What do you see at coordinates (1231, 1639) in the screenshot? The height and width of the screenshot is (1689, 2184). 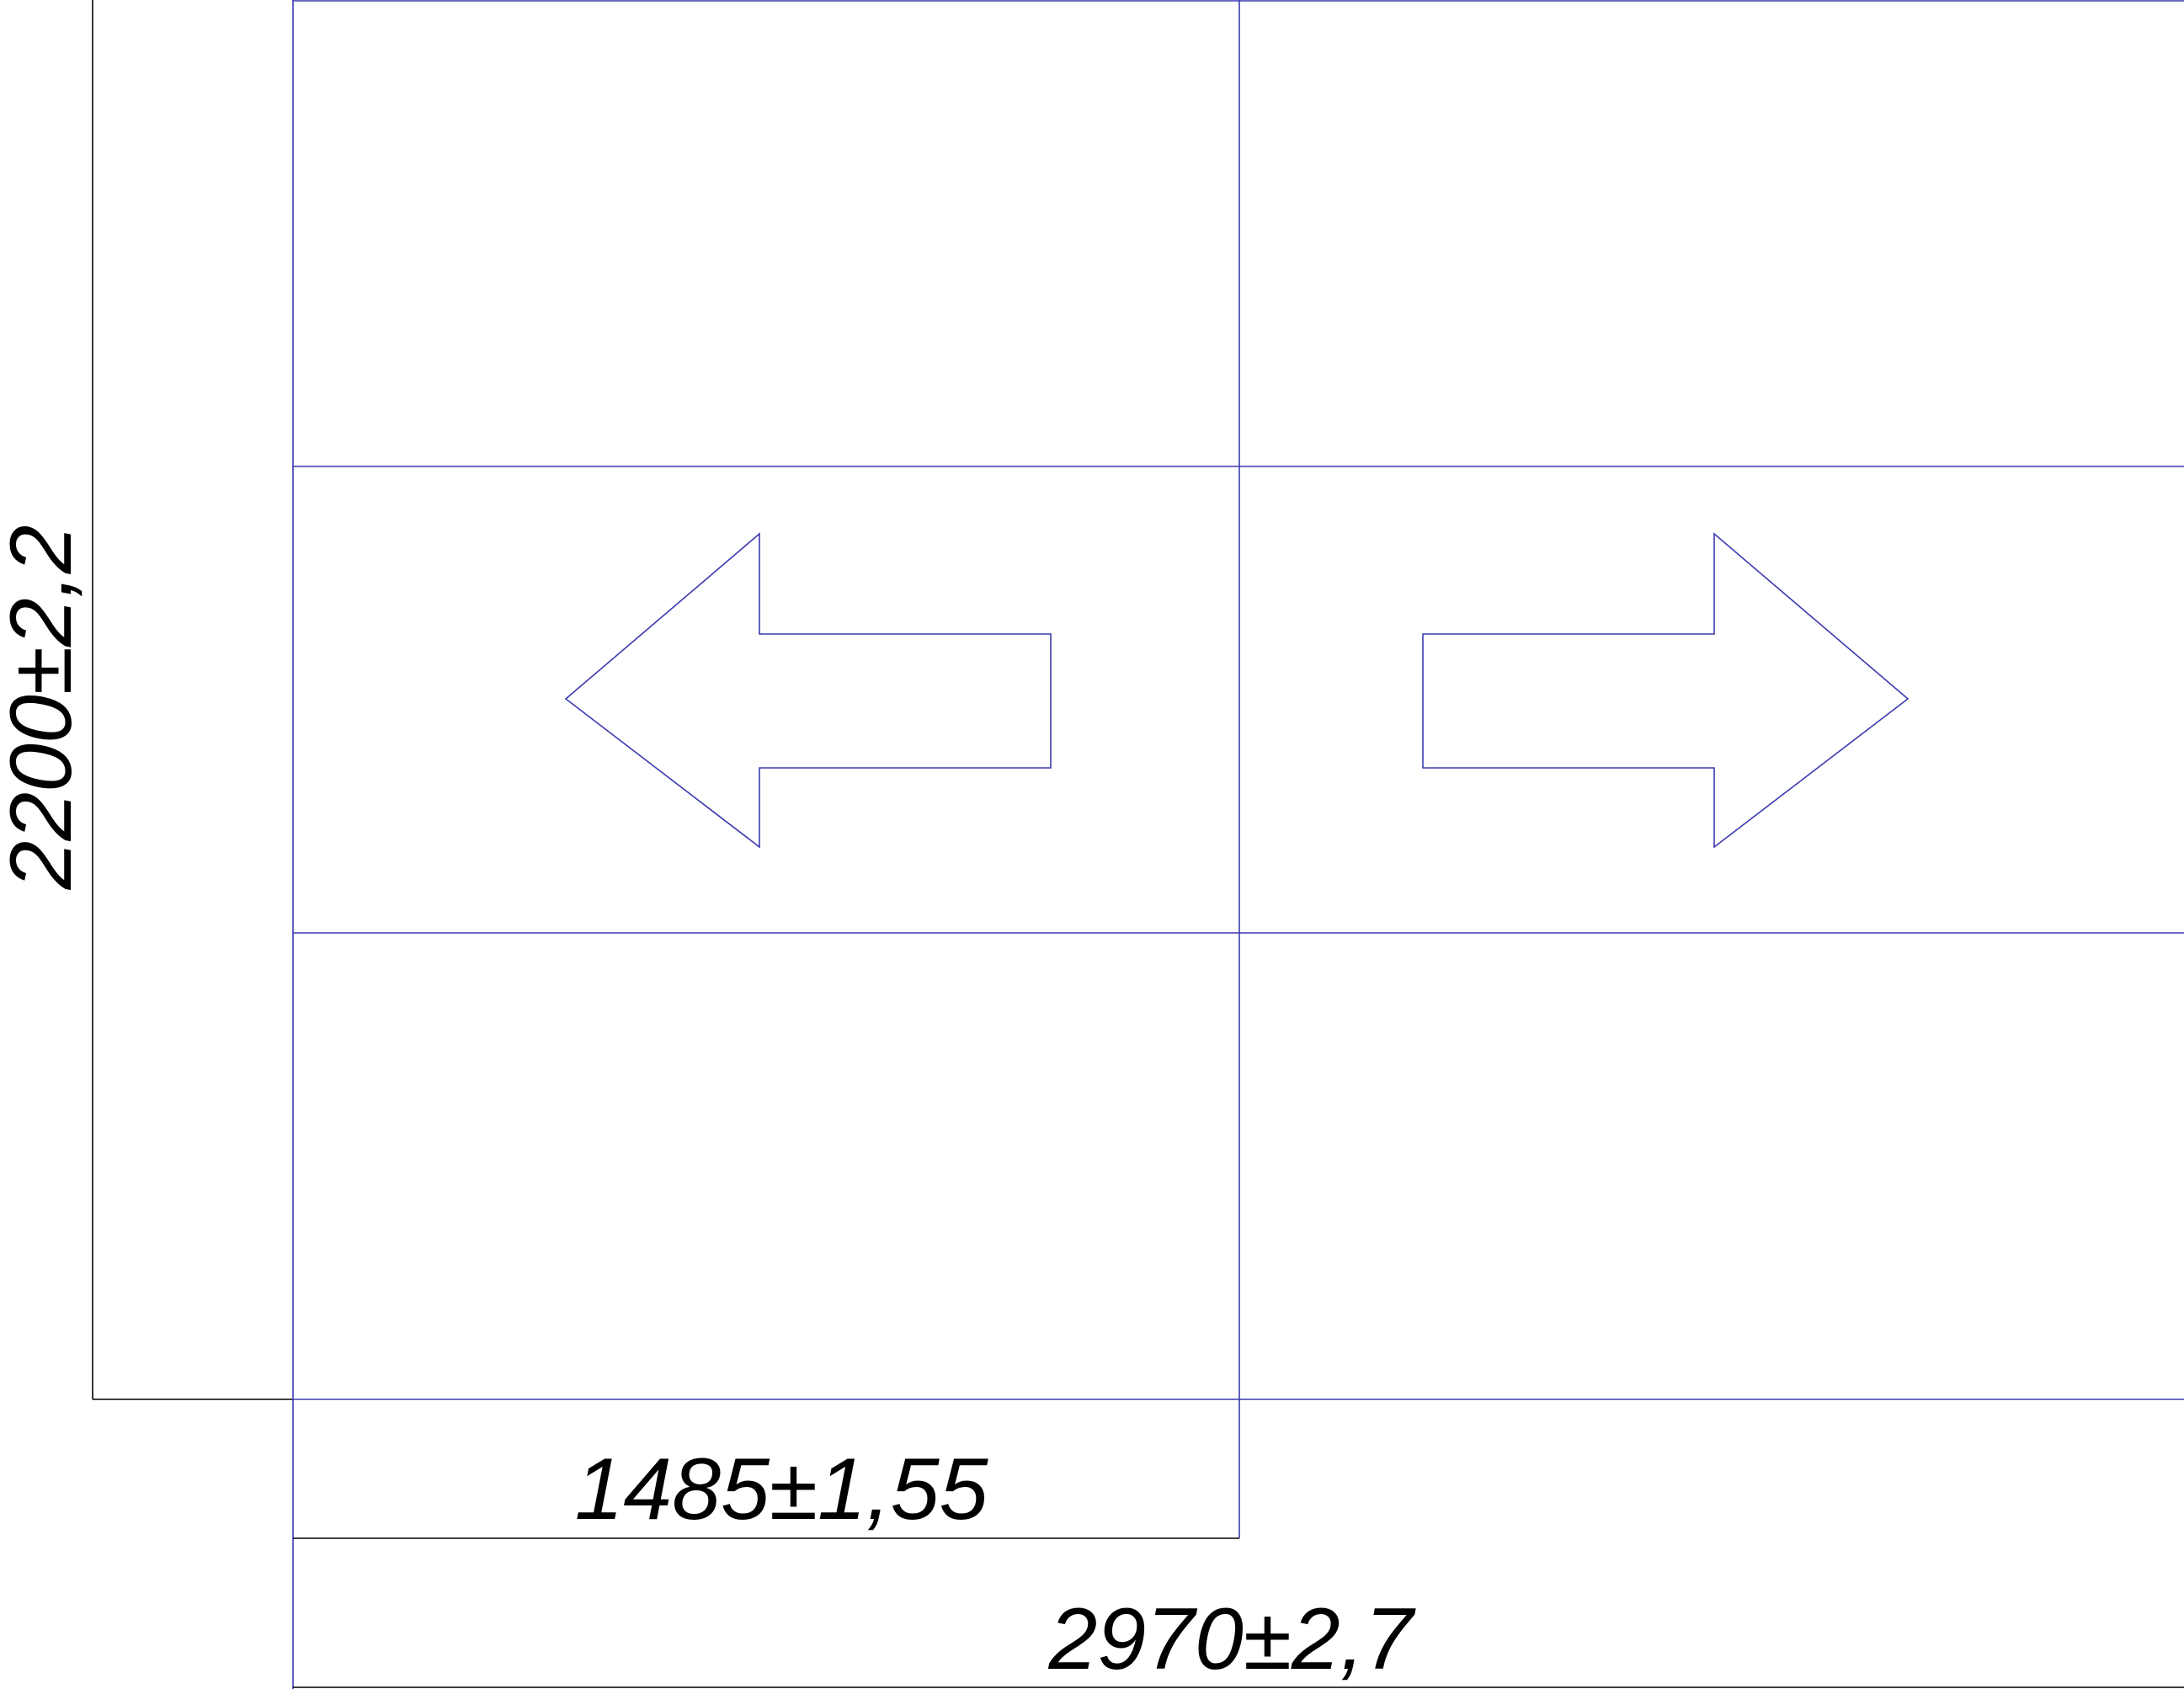 I see `full-width-dim-label: 2970±2,7` at bounding box center [1231, 1639].